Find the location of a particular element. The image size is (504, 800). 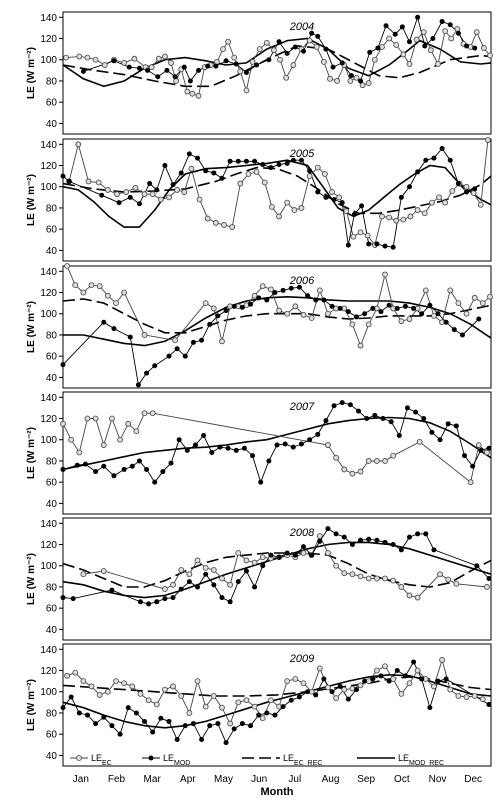

y-axis-label: LE (W m⁻²) is located at coordinates (31, 200).